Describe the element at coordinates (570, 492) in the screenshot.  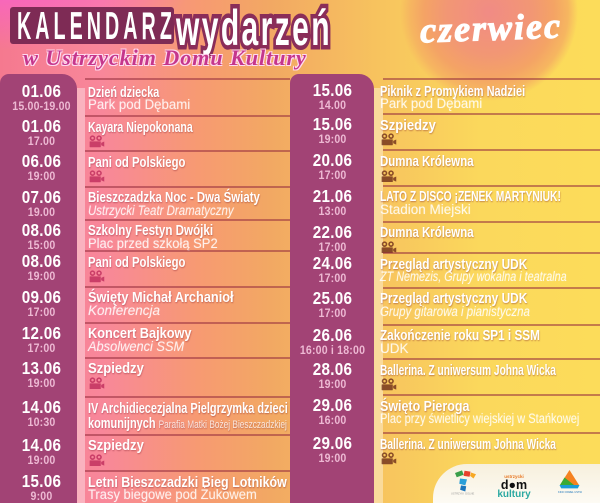
I see `svg-text: KINO ORZEŁ USTRZYKI` at that location.